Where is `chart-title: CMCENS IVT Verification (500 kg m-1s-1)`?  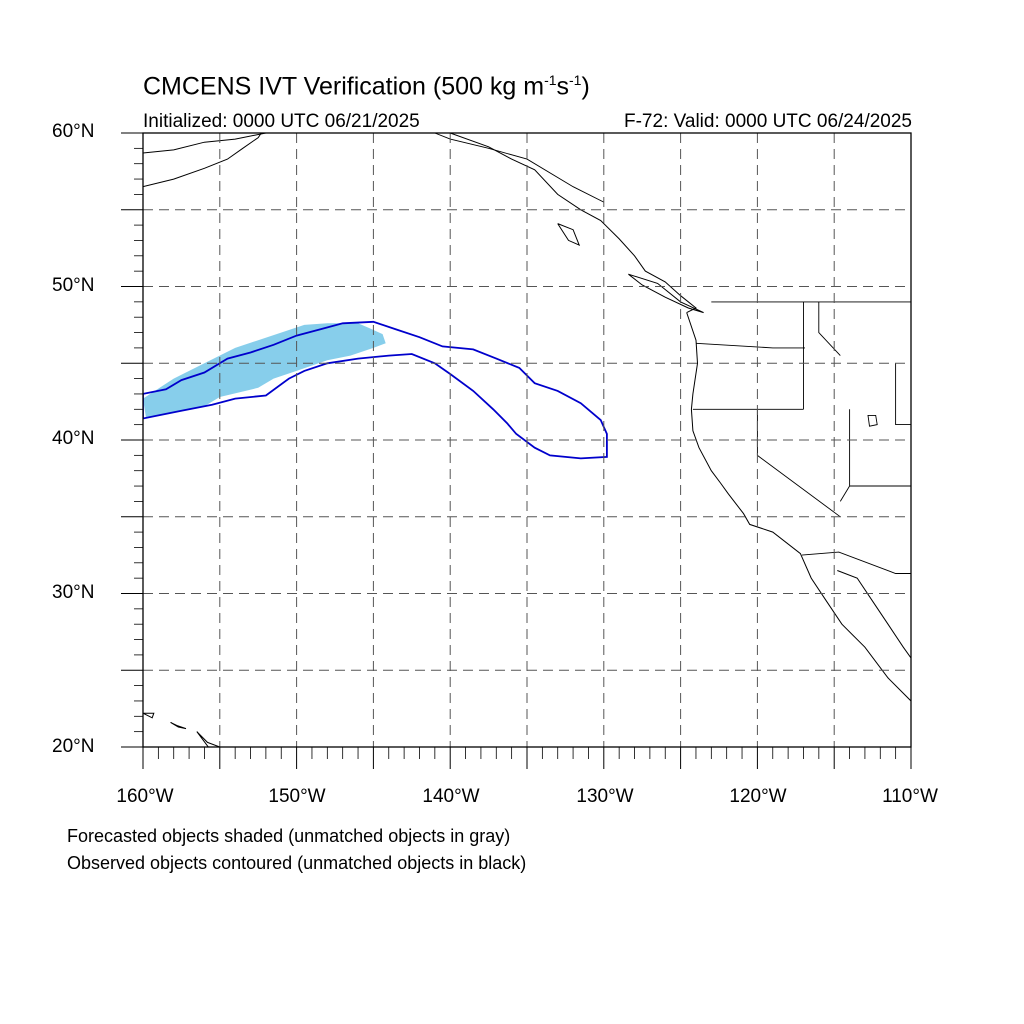 chart-title: CMCENS IVT Verification (500 kg m-1s-1) is located at coordinates (366, 86).